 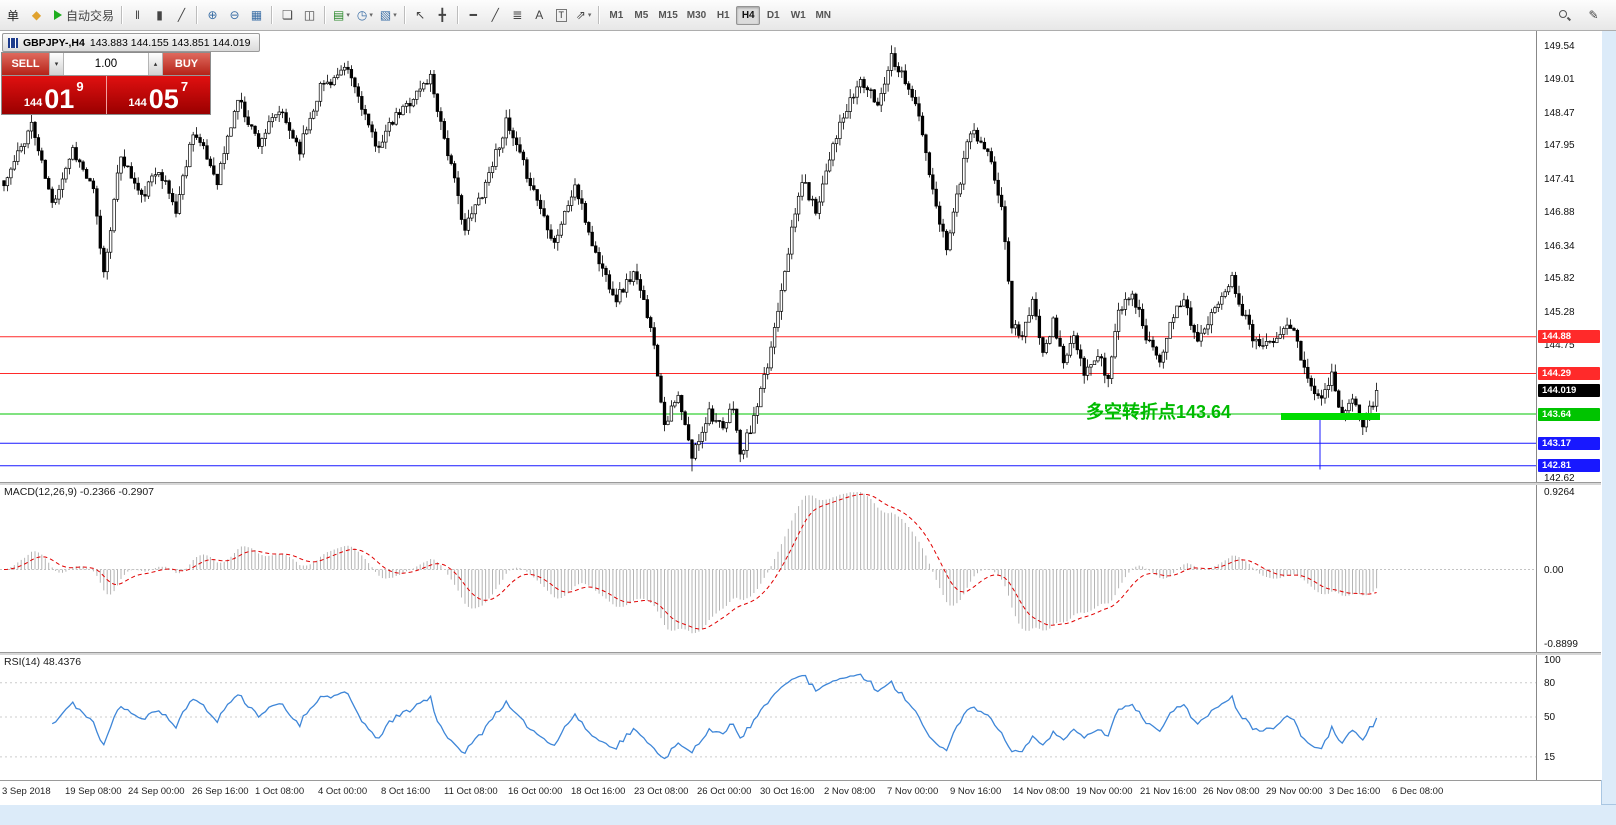 What do you see at coordinates (181, 15) in the screenshot?
I see `line-chart-icon: ╱` at bounding box center [181, 15].